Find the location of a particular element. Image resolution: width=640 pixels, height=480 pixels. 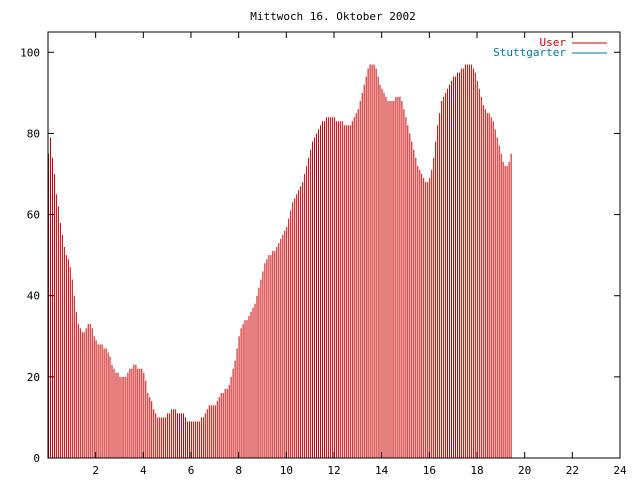

y-tick-label: 80 is located at coordinates (33, 133).